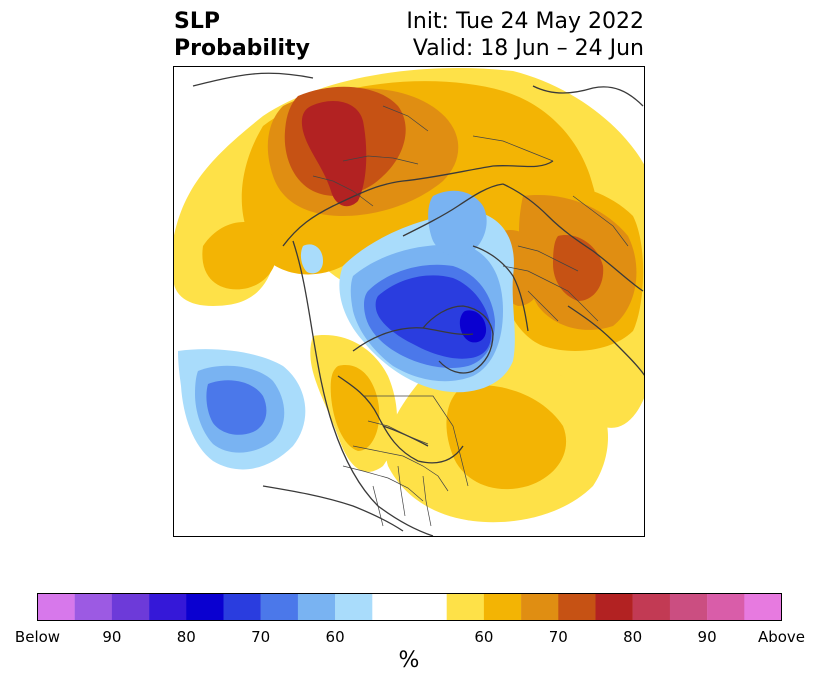 This screenshot has width=819, height=686. I want to click on above-60-region-pacific, so click(239, 256).